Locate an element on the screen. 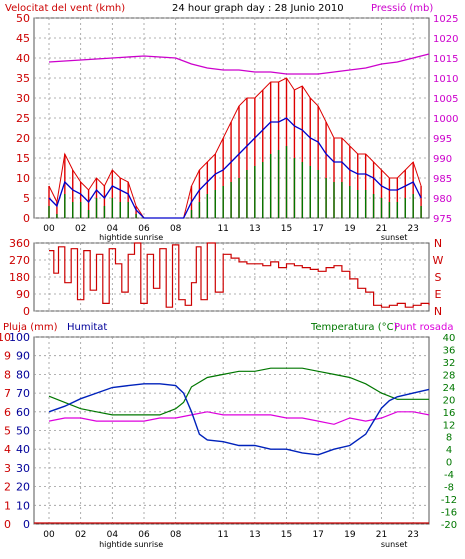 Image resolution: width=465 pixels, height=559 pixels. pressure-y-tick-1010: 1010 is located at coordinates (445, 79).